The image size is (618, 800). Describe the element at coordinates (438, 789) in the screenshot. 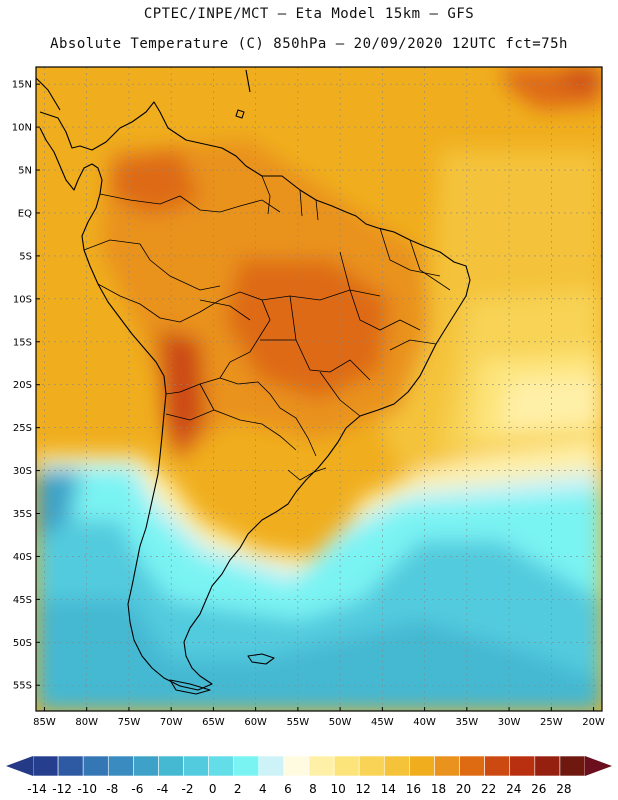

I see `colorbar-label: 18` at that location.